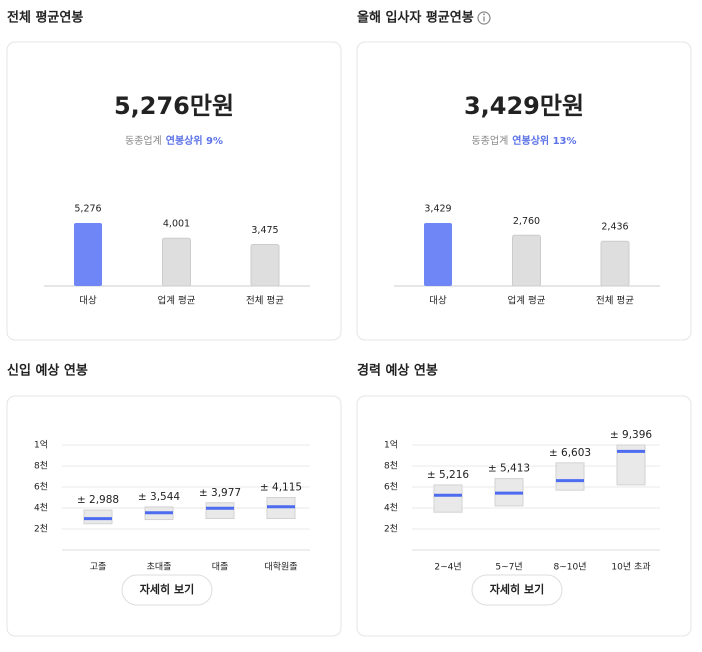 This screenshot has height=652, width=702. Describe the element at coordinates (220, 567) in the screenshot. I see `category-label: 대졸` at that location.